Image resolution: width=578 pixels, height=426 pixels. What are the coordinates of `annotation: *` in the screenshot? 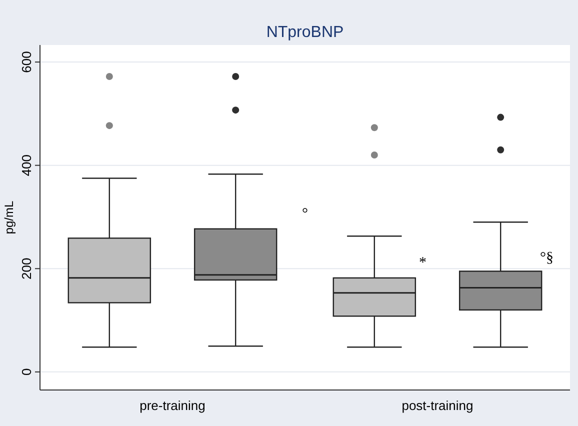 It's located at (422, 263).